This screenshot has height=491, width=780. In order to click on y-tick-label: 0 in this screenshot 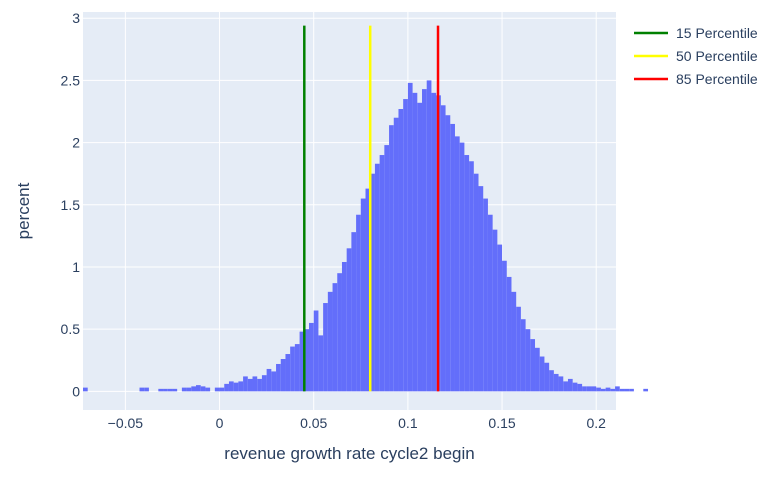, I will do `click(76, 391)`.